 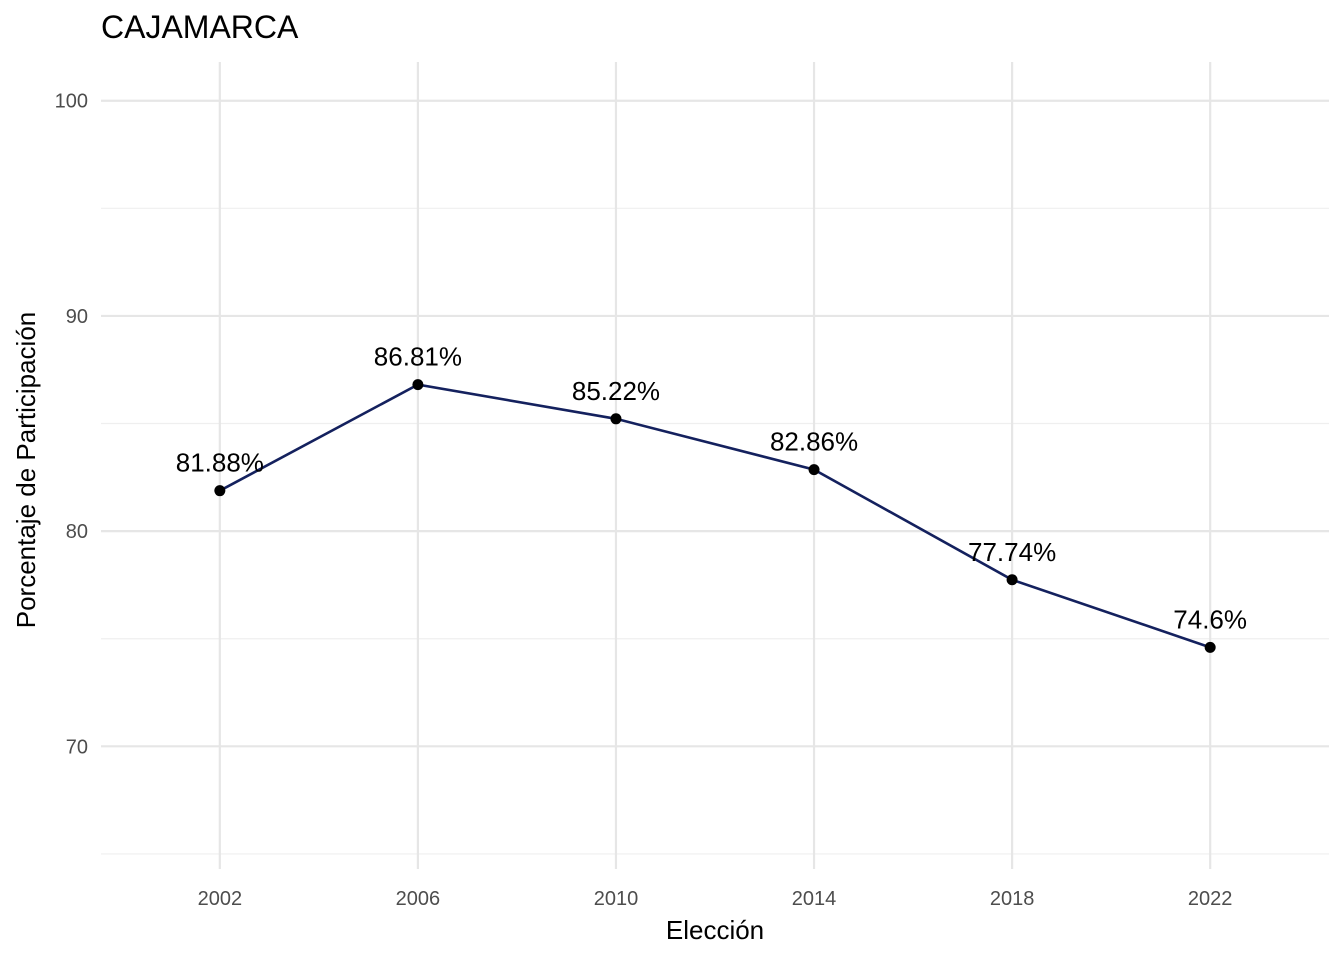 I want to click on data-label: 74.6%, so click(x=1210, y=619).